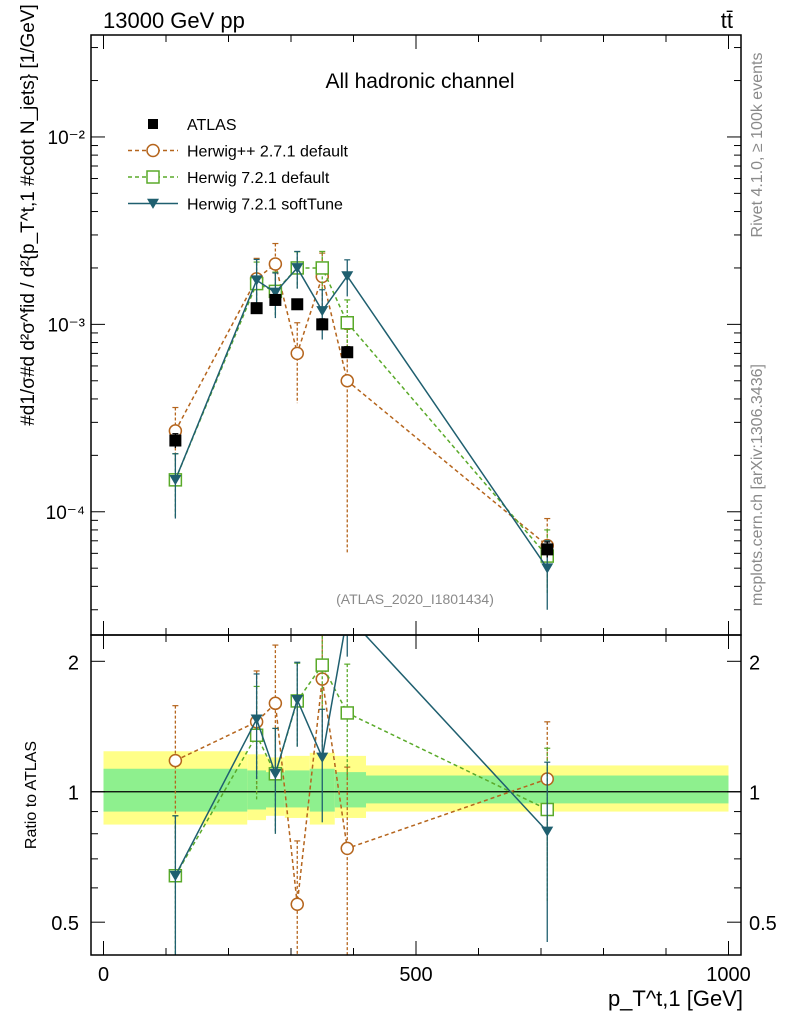 The image size is (786, 1024). What do you see at coordinates (754, 794) in the screenshot?
I see `ratio-y-tick-label-right: 1` at bounding box center [754, 794].